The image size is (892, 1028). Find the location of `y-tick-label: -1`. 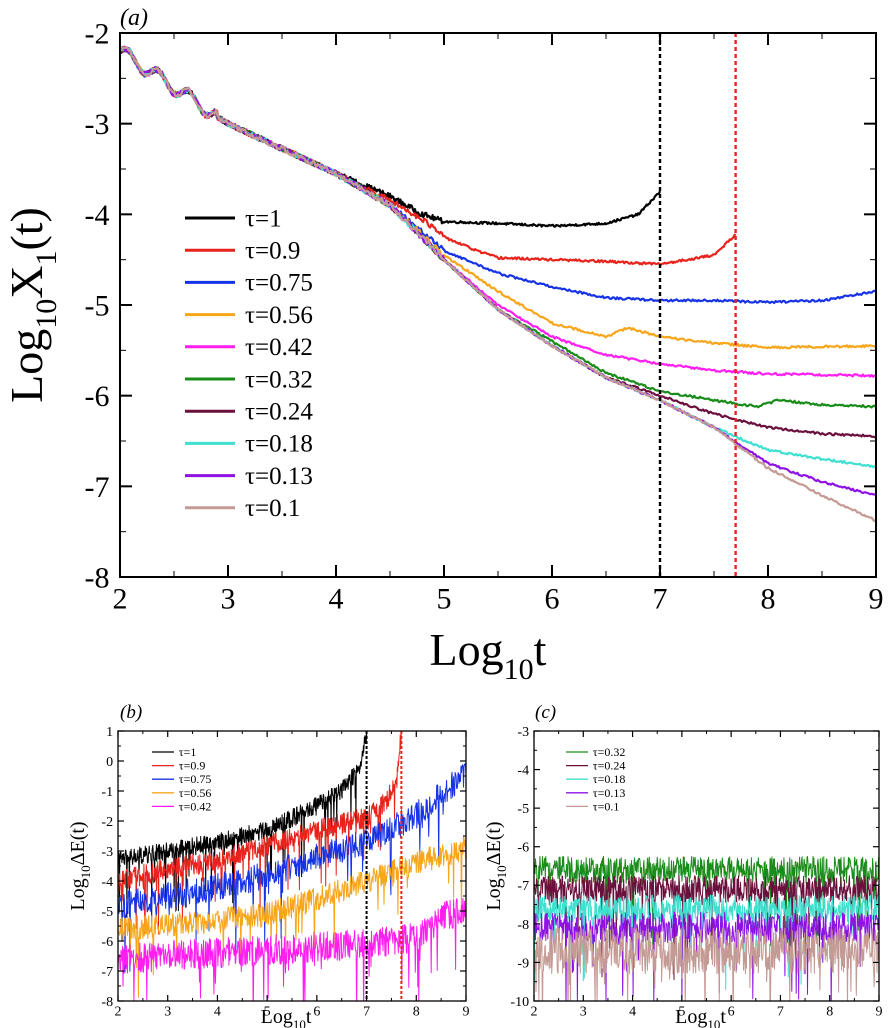

y-tick-label: -1 is located at coordinates (107, 792).